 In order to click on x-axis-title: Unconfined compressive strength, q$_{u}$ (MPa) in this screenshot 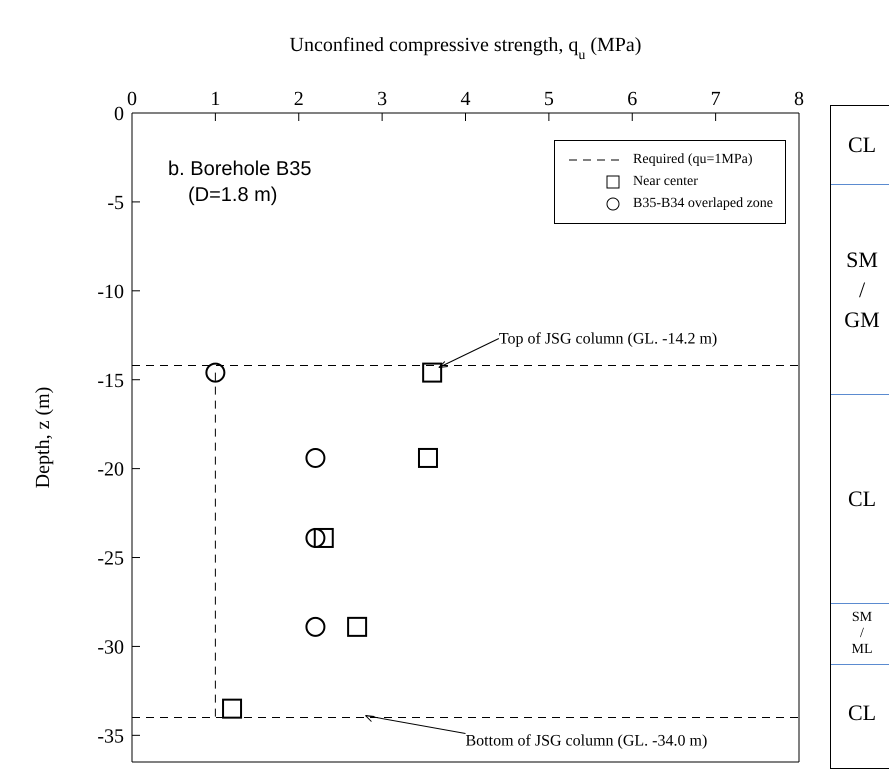, I will do `click(466, 48)`.